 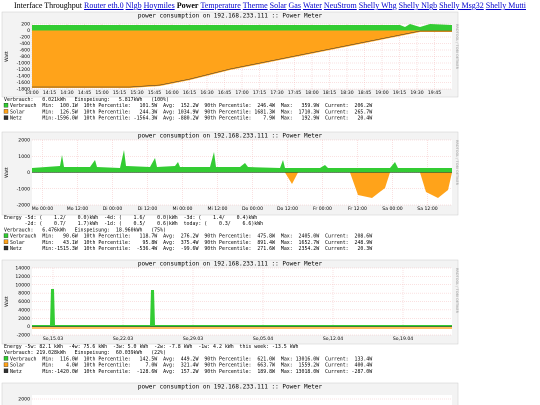 I want to click on y-tick-label: -1200, so click(x=23, y=70).